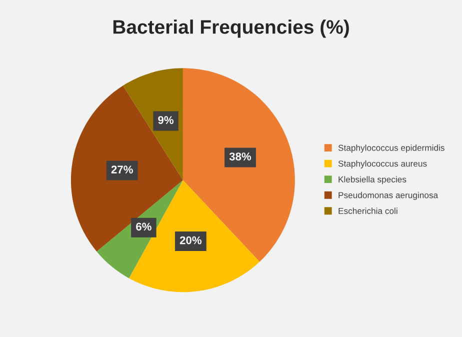  I want to click on pie-slice, so click(194, 236).